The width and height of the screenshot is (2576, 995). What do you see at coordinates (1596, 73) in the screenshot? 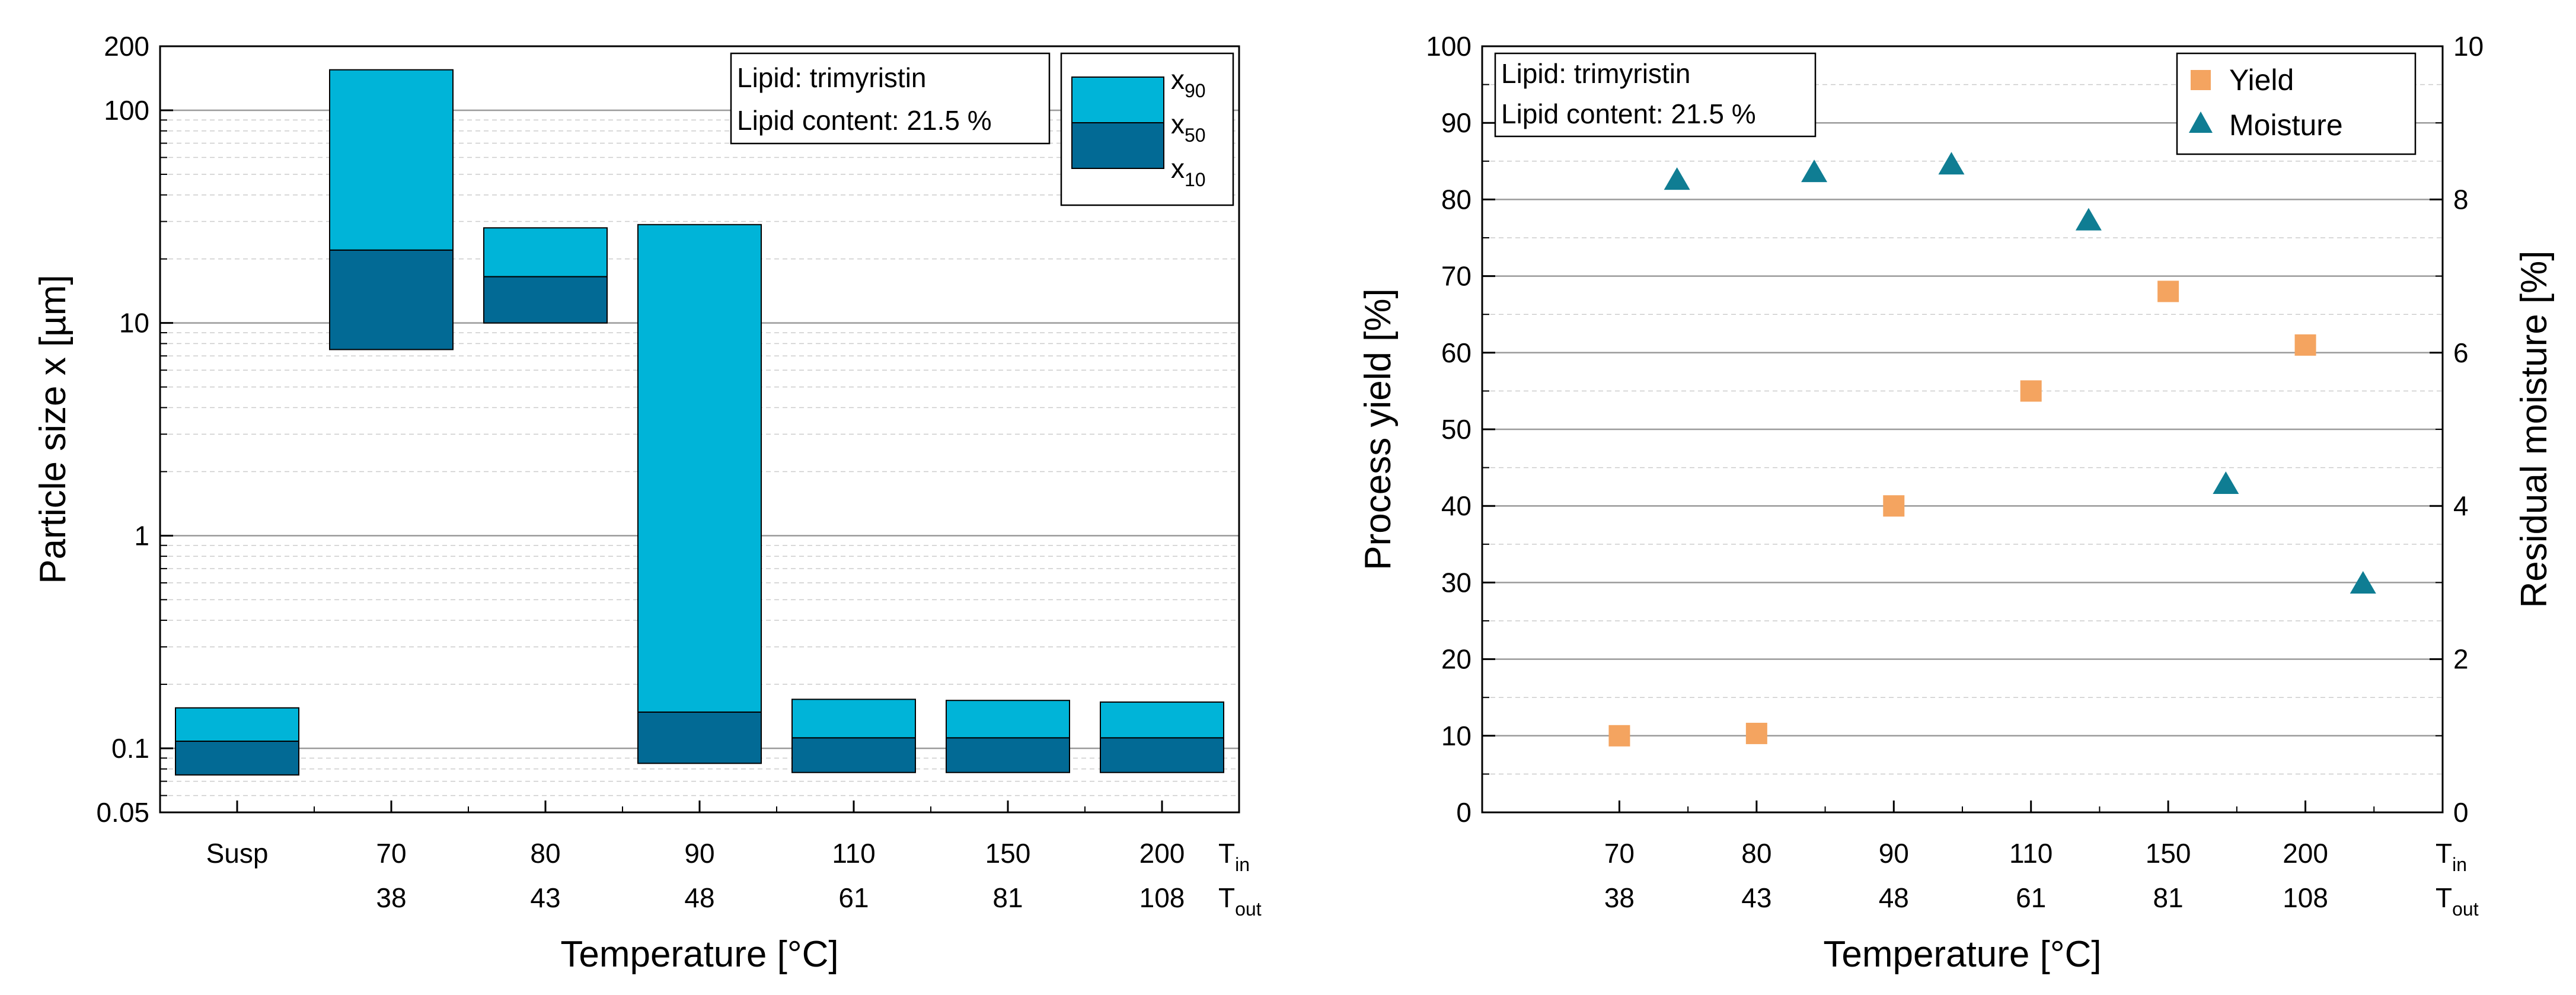
I see `right-annotation-lipid: Lipid: trimyristin` at bounding box center [1596, 73].